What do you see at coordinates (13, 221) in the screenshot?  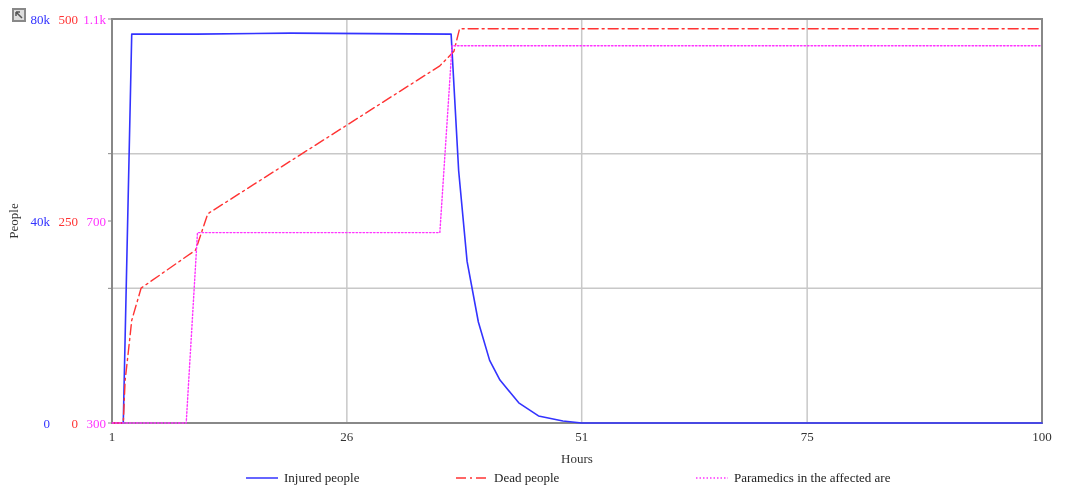 I see `y-axis-title: People` at bounding box center [13, 221].